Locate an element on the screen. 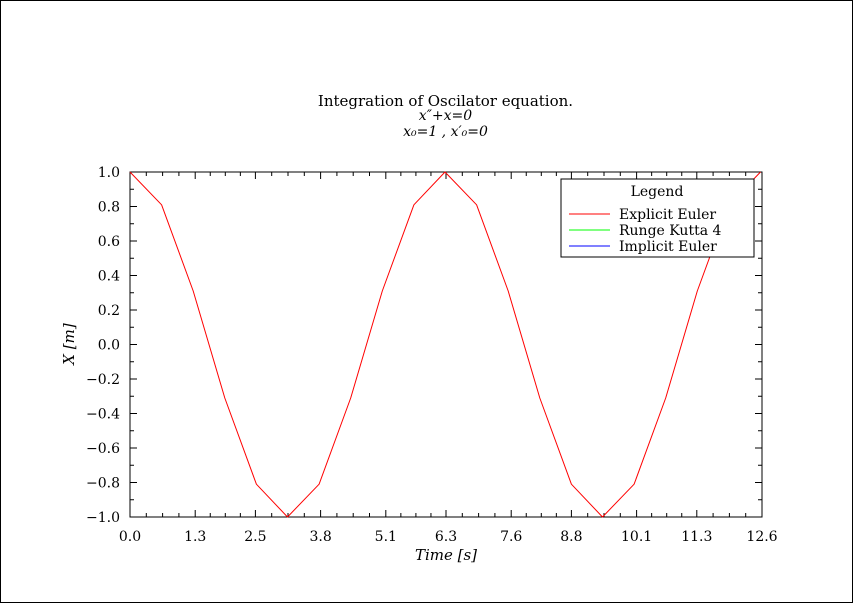 The width and height of the screenshot is (853, 603). y-tick-label: −0.8 is located at coordinates (103, 484).